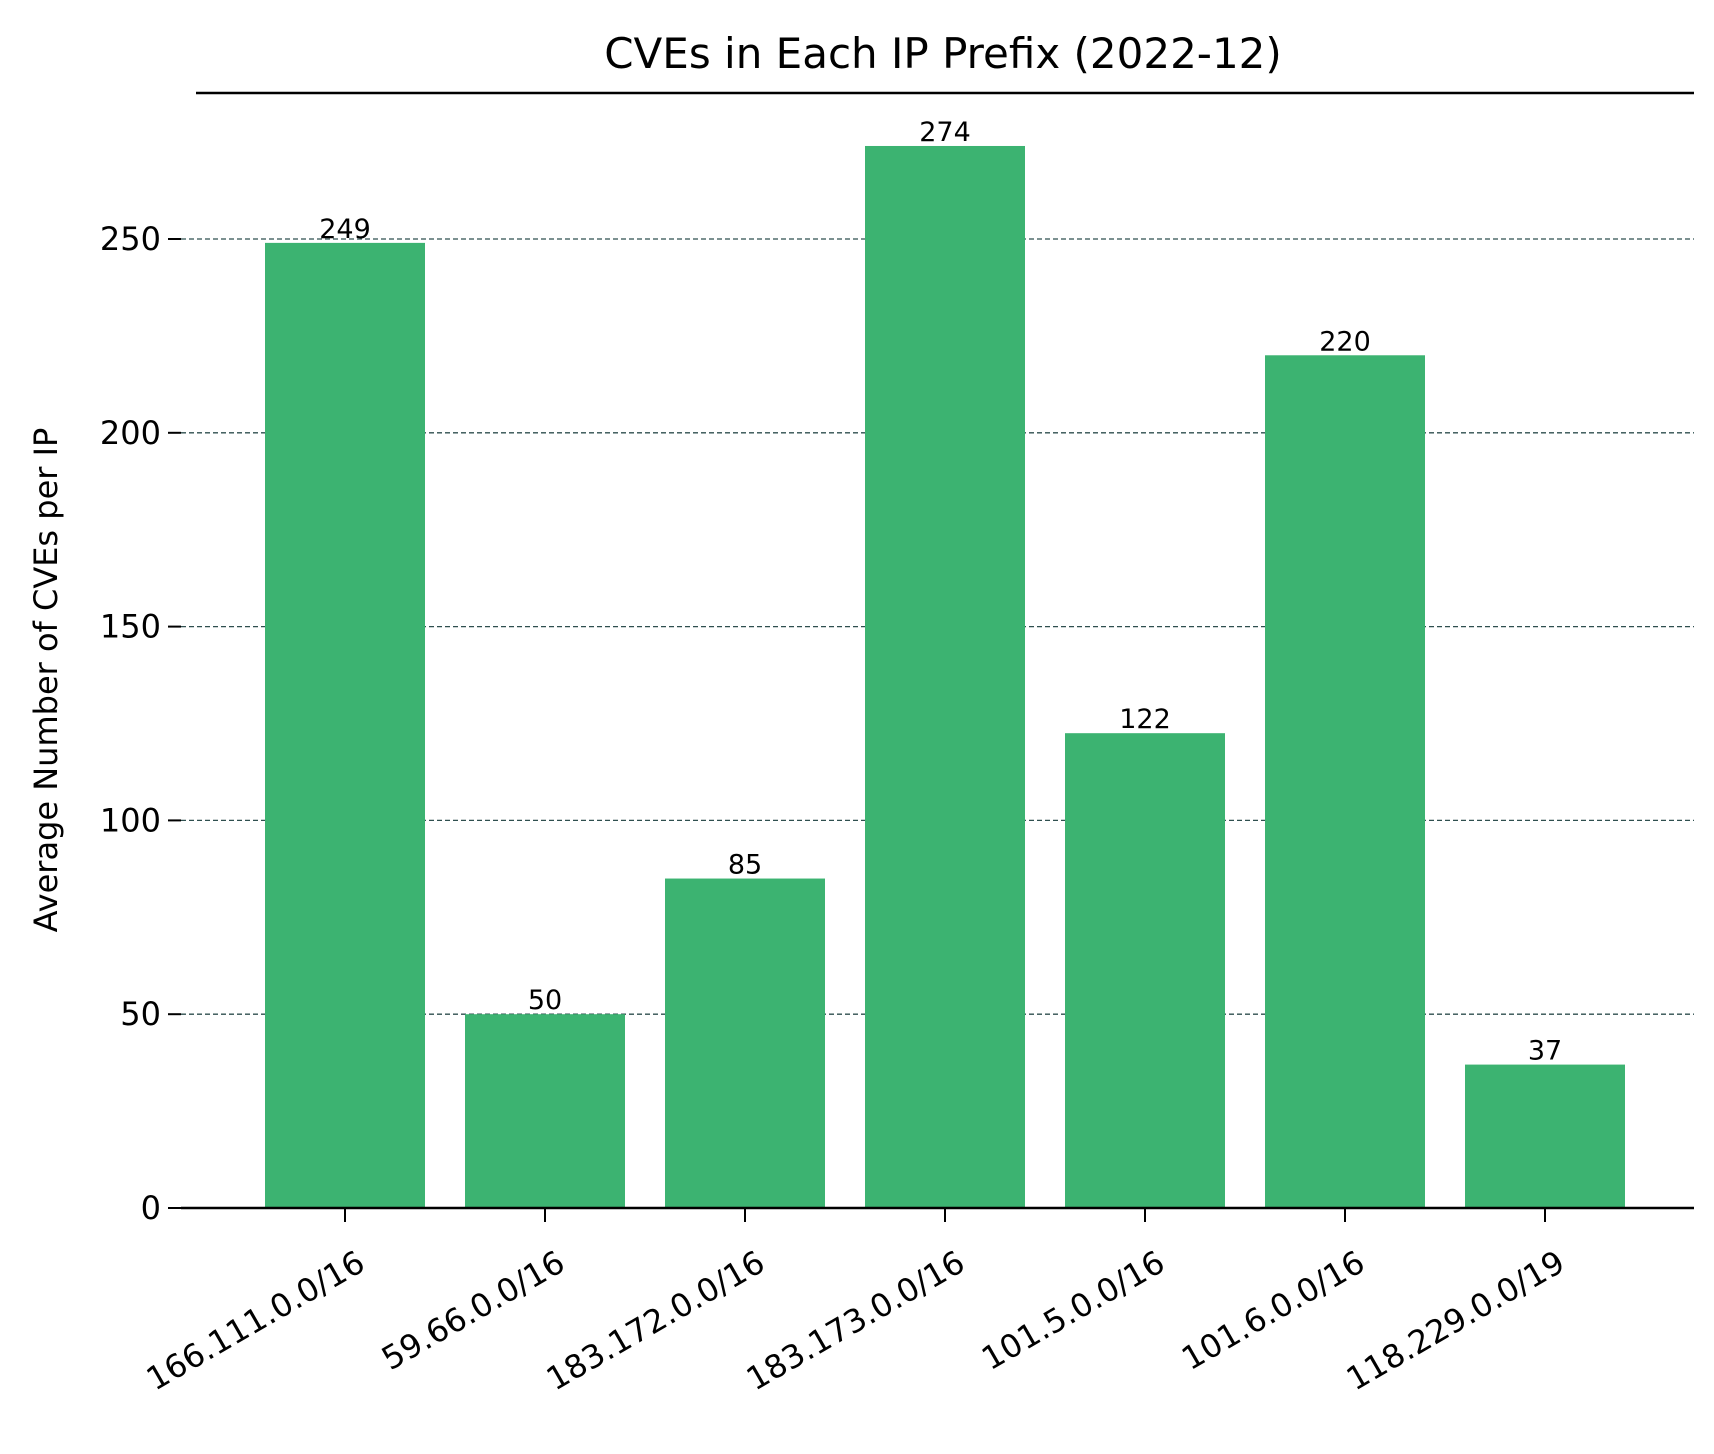  What do you see at coordinates (151, 1208) in the screenshot?
I see `y-tick-label: 0` at bounding box center [151, 1208].